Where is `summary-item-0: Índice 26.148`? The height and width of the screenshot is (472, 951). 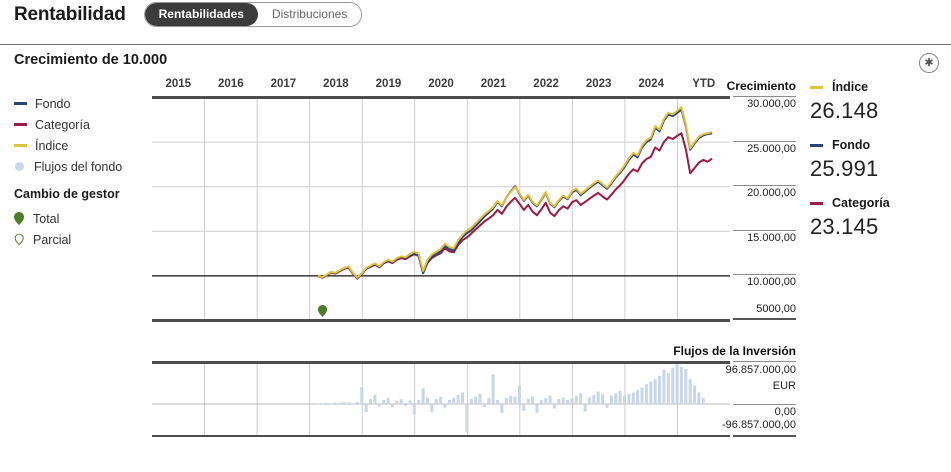
summary-item-0: Índice 26.148 is located at coordinates (844, 102).